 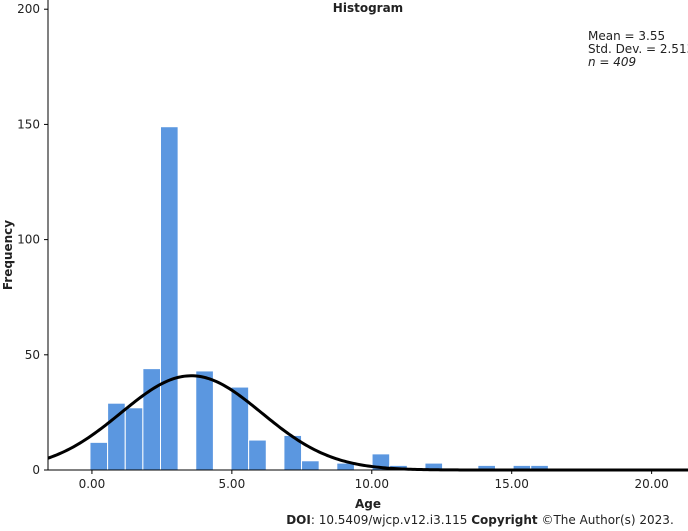 What do you see at coordinates (28, 124) in the screenshot?
I see `y-tick-label: 150` at bounding box center [28, 124].